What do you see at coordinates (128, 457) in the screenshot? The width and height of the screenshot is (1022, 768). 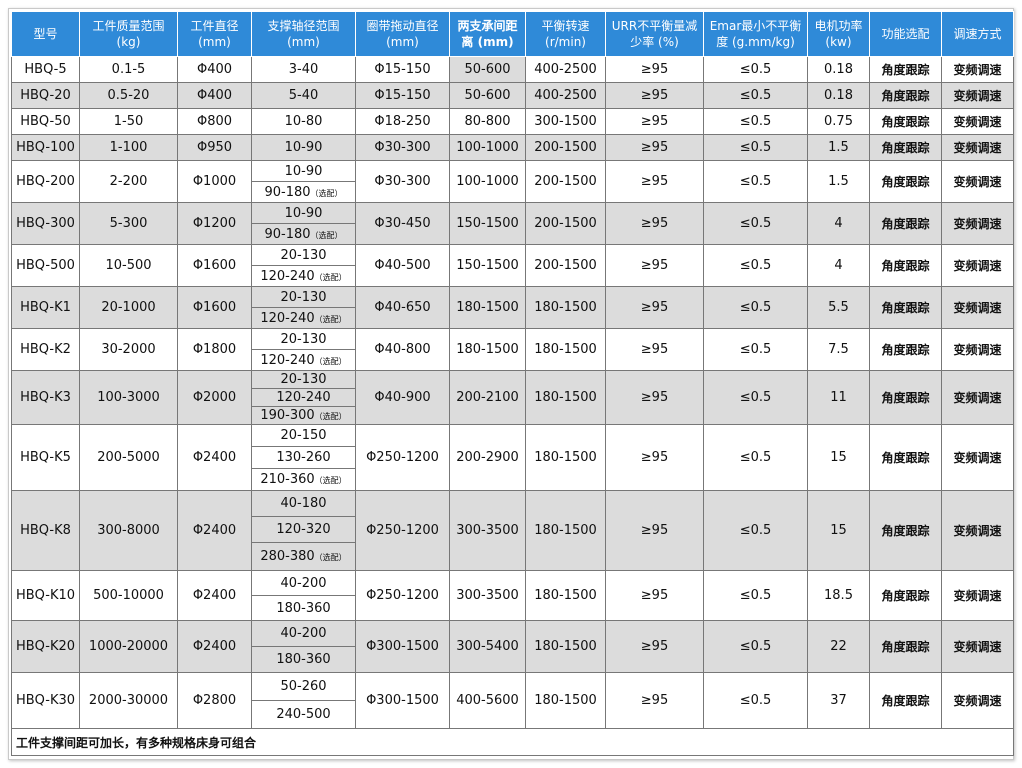 I see `mass-range-cell: 200-5000` at bounding box center [128, 457].